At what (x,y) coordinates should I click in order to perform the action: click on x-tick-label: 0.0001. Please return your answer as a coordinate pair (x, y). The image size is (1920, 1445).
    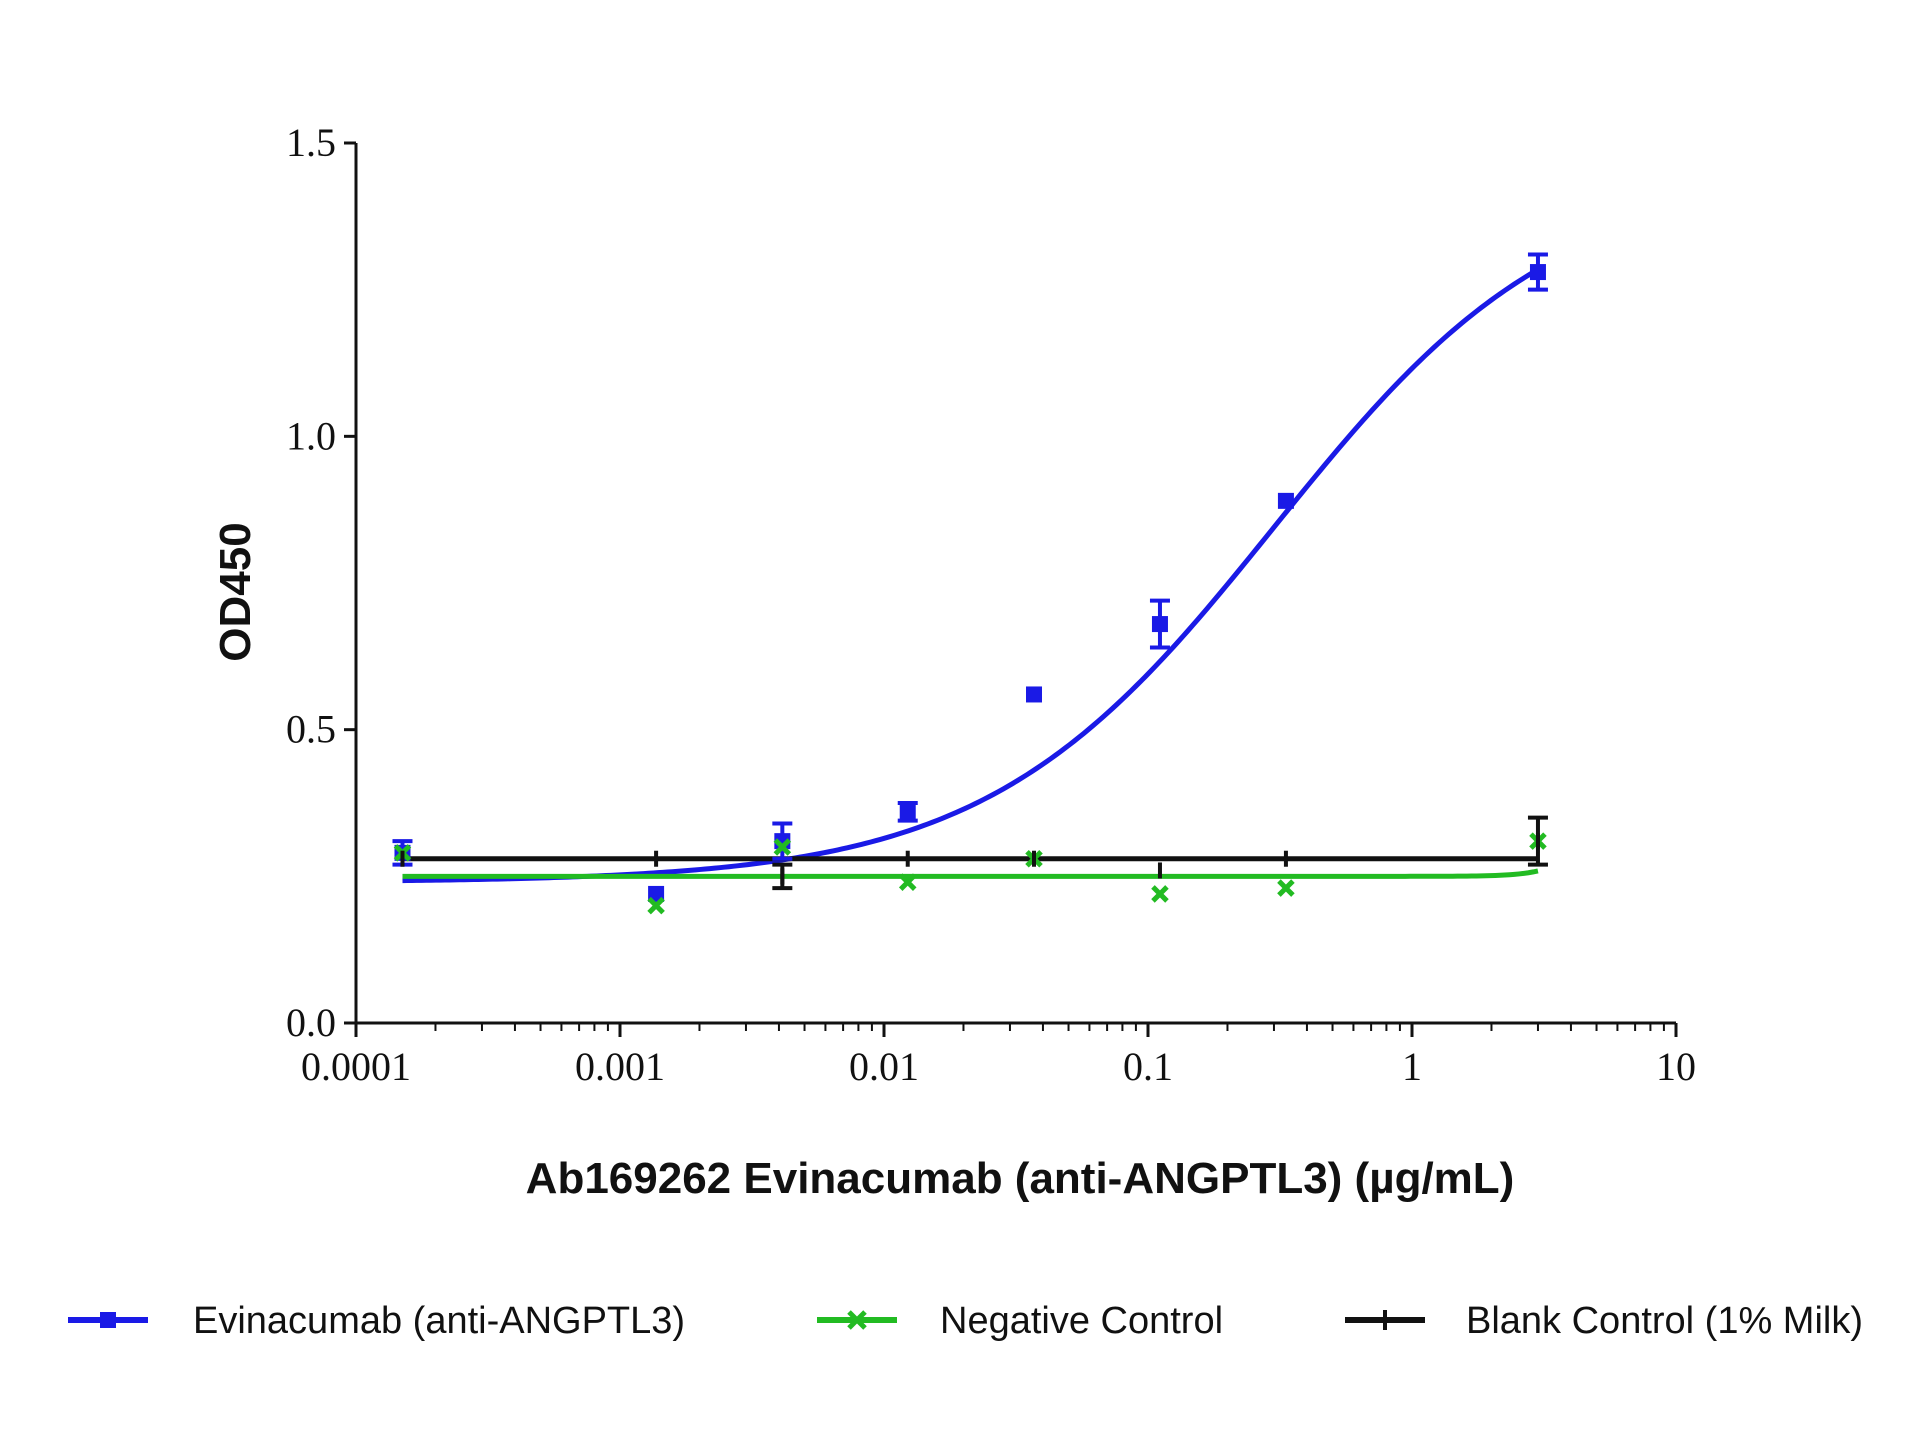
    Looking at the image, I should click on (356, 1066).